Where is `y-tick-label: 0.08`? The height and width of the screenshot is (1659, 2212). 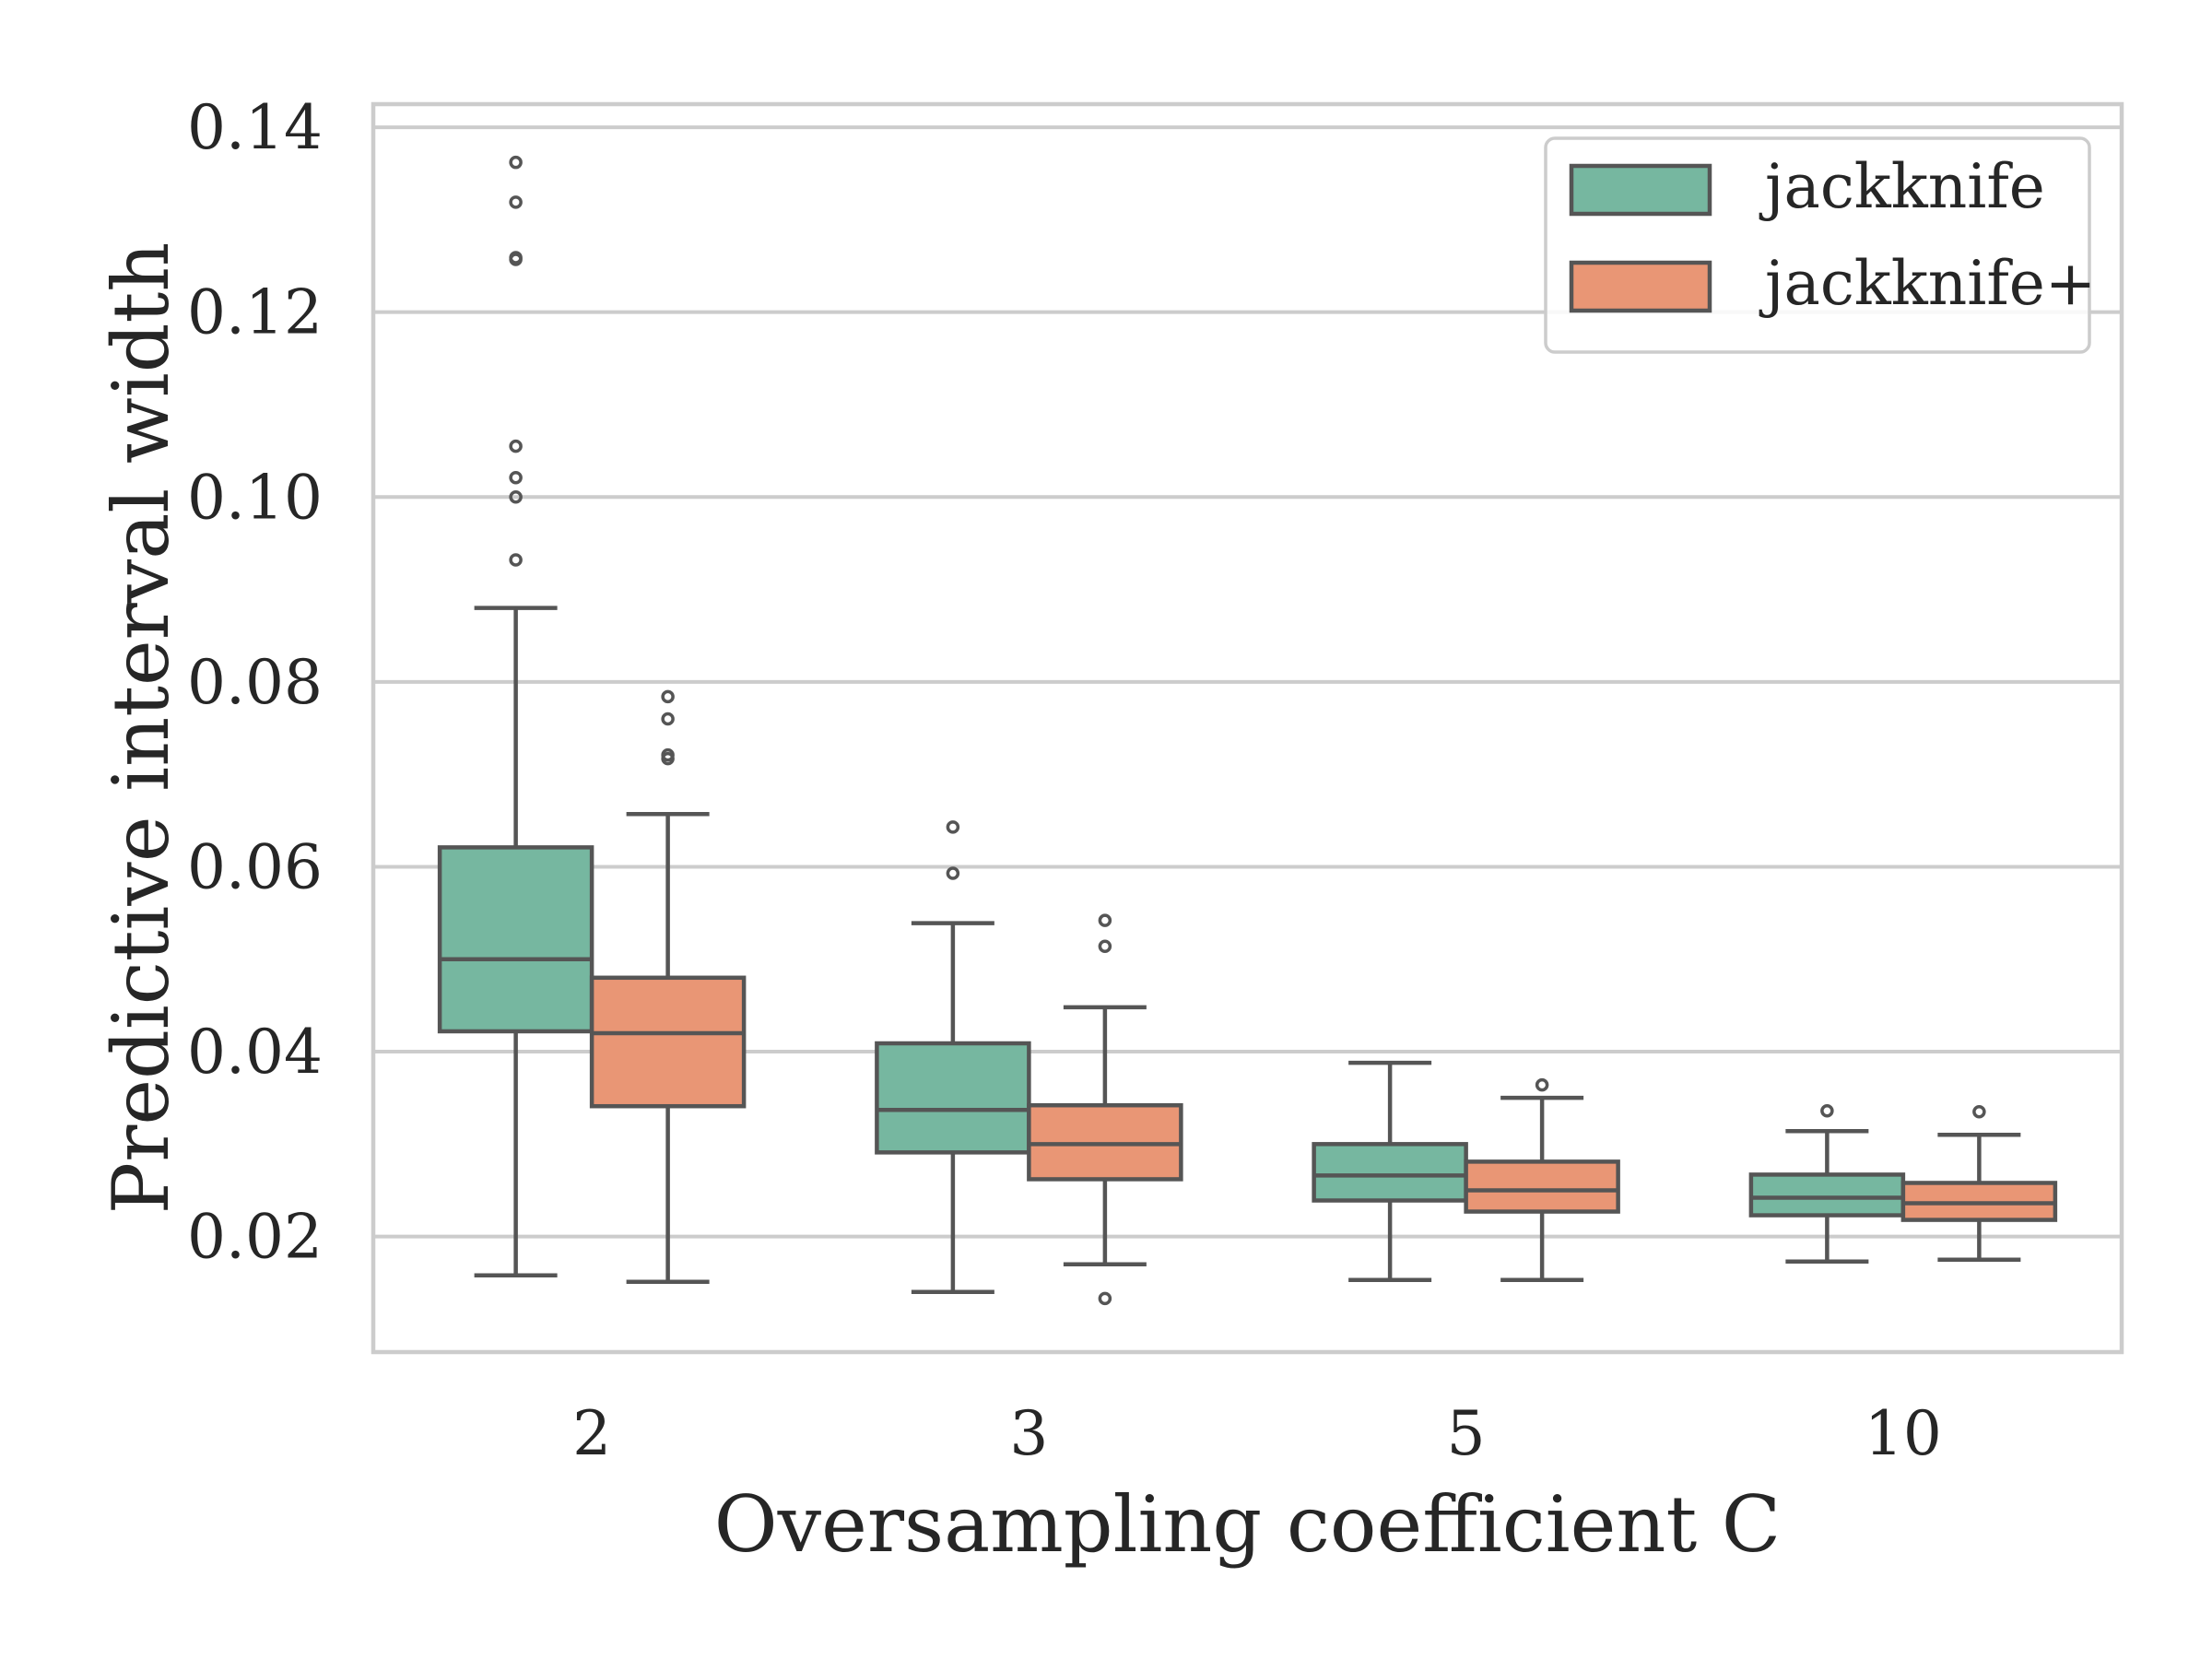 y-tick-label: 0.08 is located at coordinates (255, 682).